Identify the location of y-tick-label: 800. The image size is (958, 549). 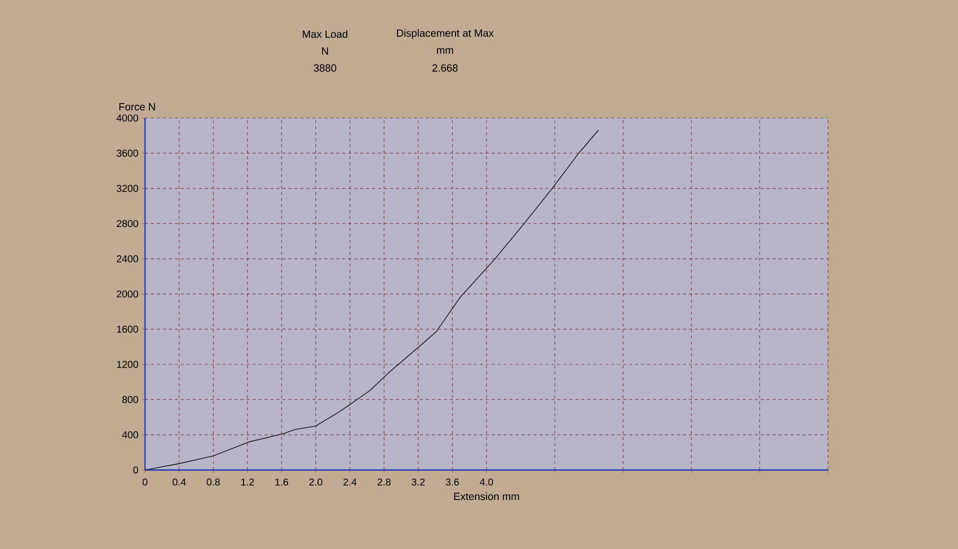
(130, 400).